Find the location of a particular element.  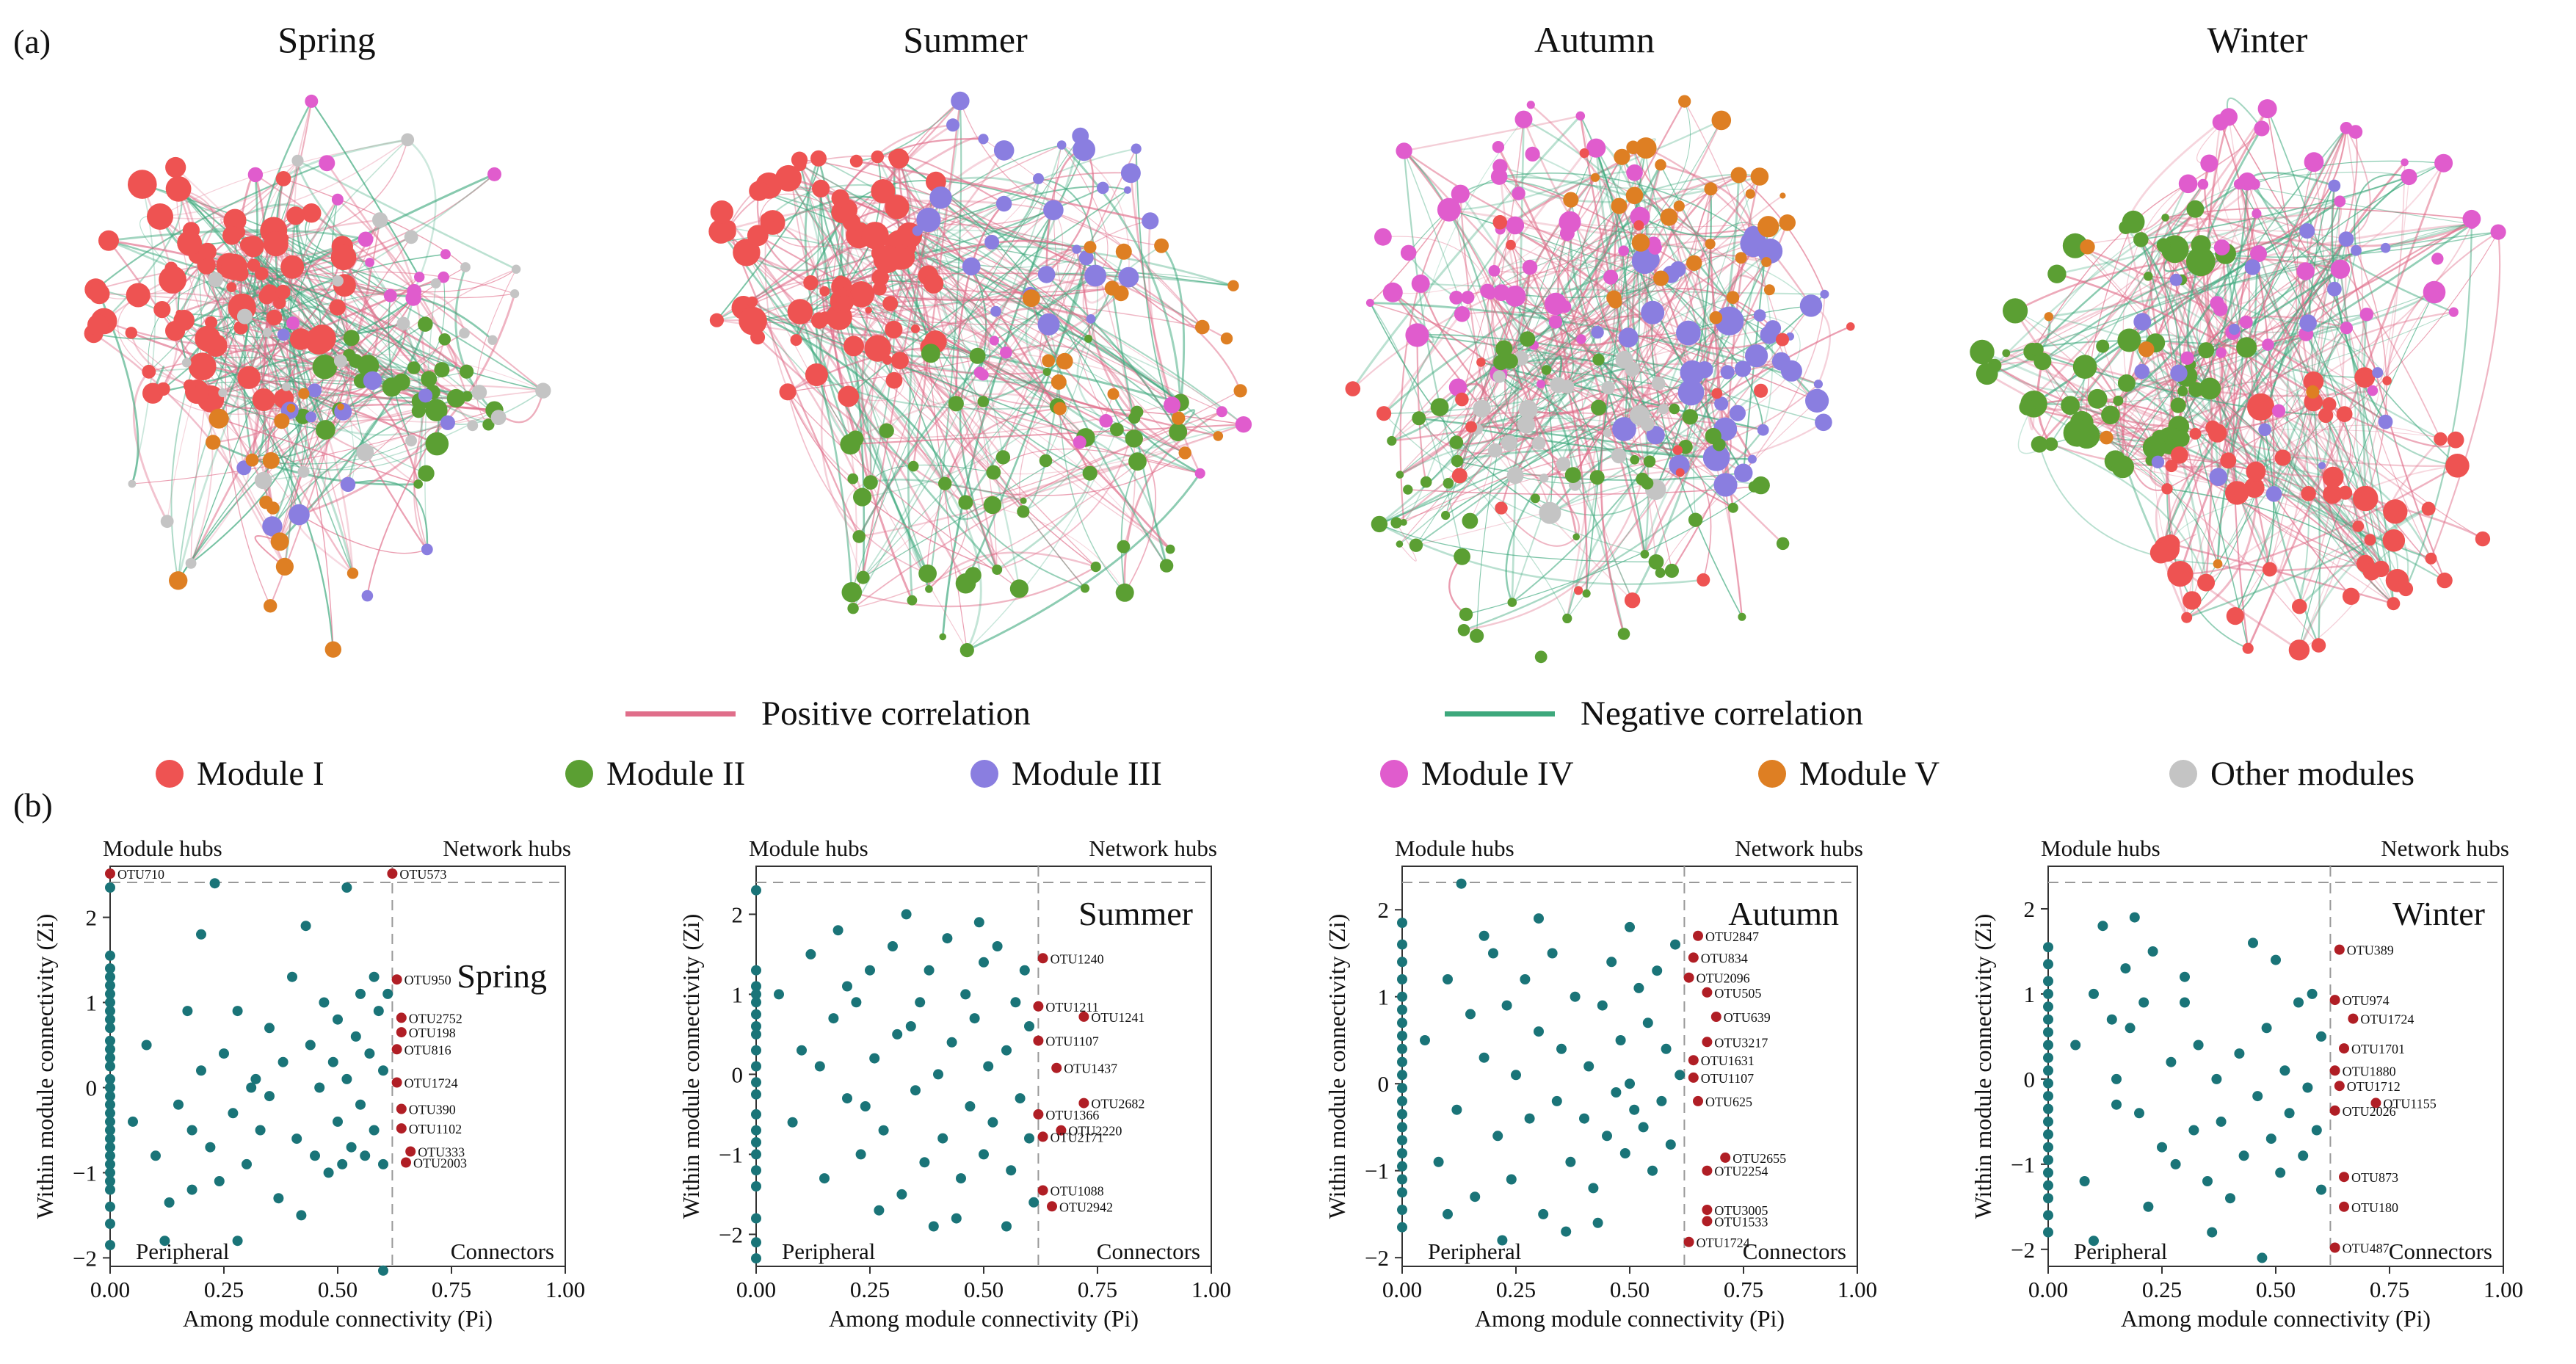

legend-module-2-label: Module II is located at coordinates (676, 774).